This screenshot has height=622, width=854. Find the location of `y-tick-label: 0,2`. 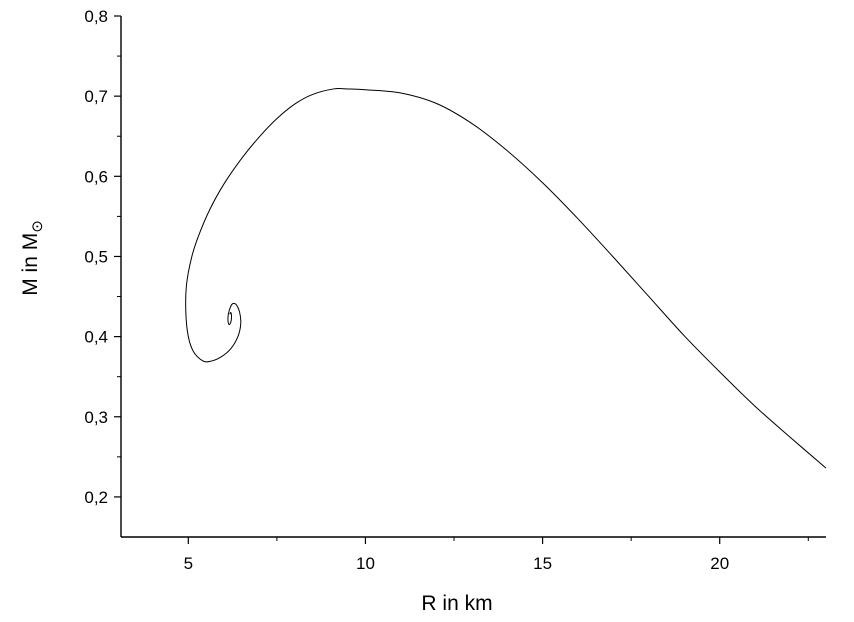

y-tick-label: 0,2 is located at coordinates (96, 497).